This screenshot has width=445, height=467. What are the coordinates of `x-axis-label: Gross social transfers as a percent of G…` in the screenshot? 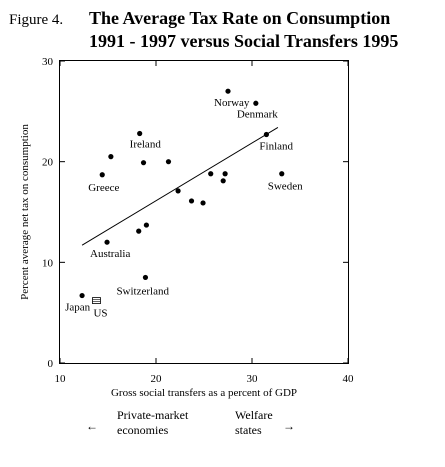 It's located at (204, 393).